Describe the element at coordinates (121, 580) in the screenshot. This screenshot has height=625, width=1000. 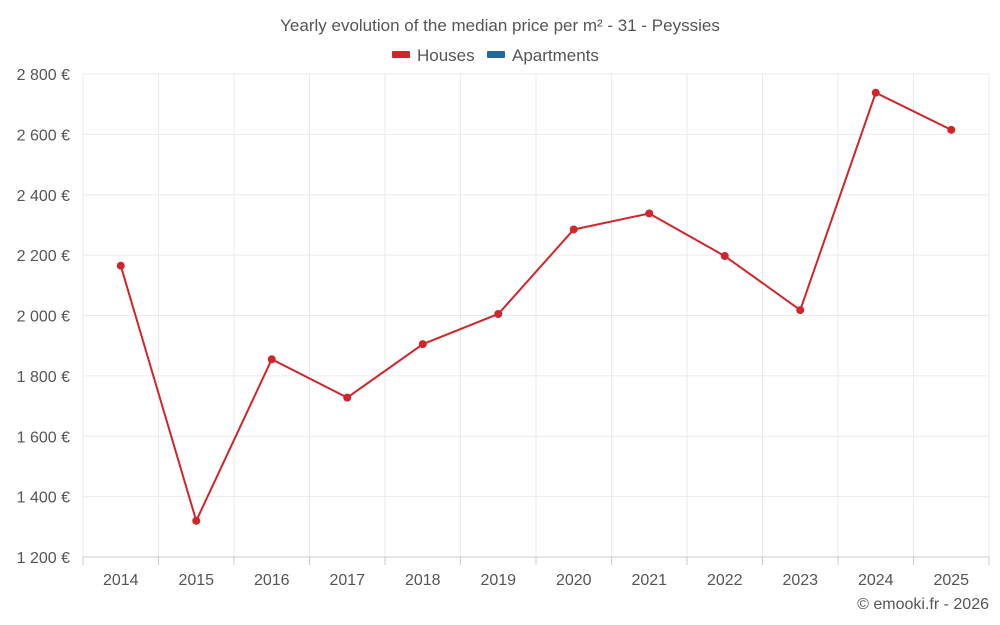
I see `x-tick-label: 2014` at that location.